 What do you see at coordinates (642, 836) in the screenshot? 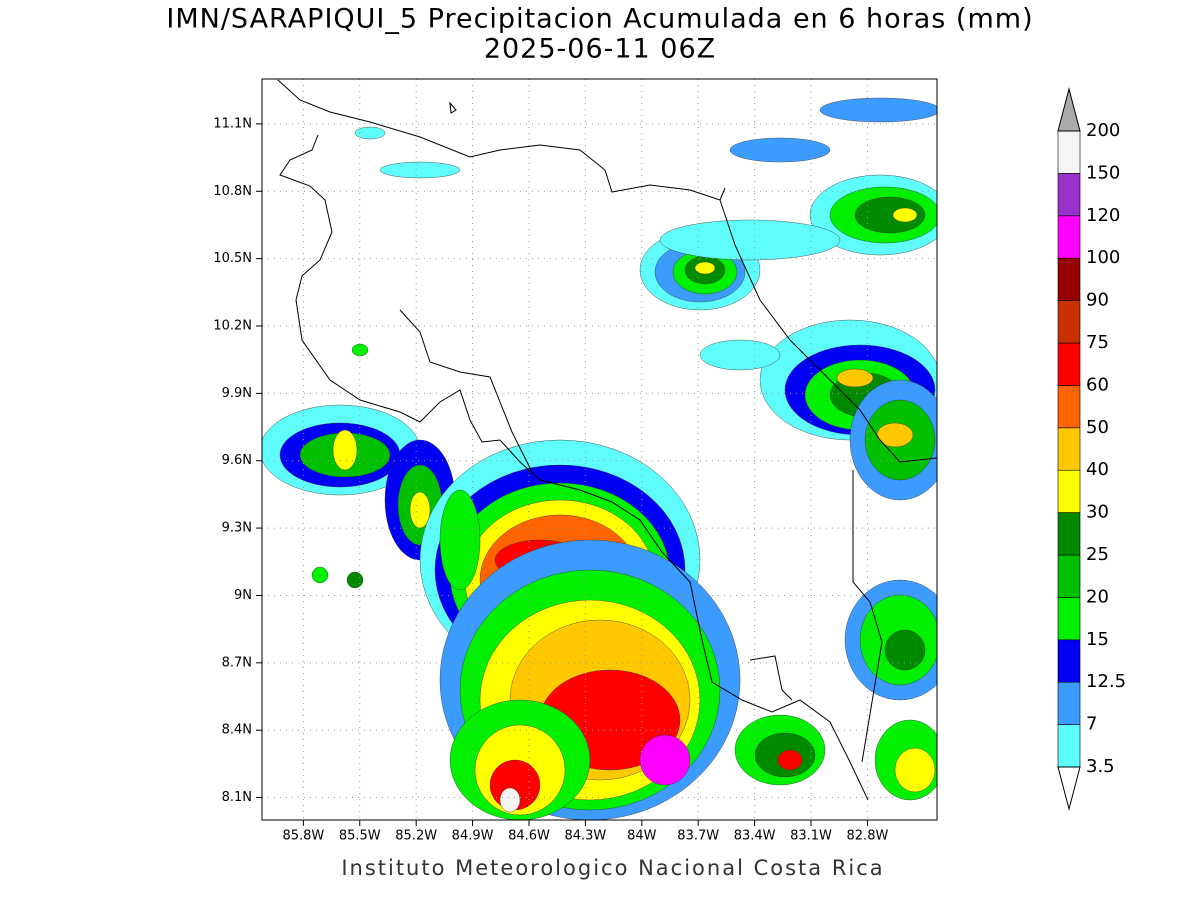
I see `lon-tick-label: 84W` at bounding box center [642, 836].